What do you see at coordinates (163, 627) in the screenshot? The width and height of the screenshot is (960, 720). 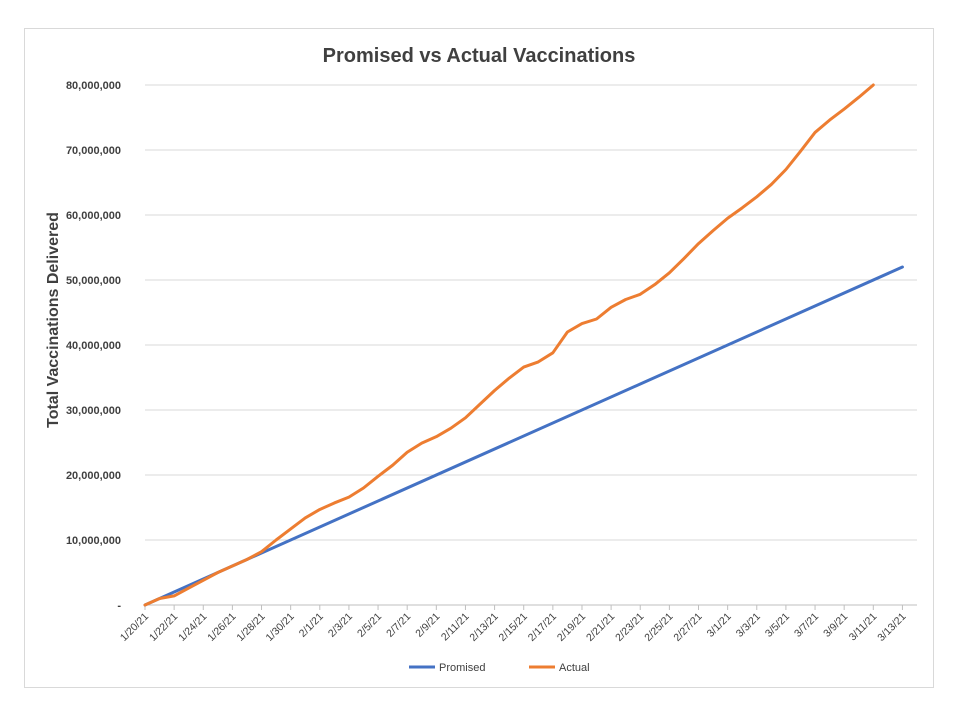 I see `x-tick-label: 1/22/21` at bounding box center [163, 627].